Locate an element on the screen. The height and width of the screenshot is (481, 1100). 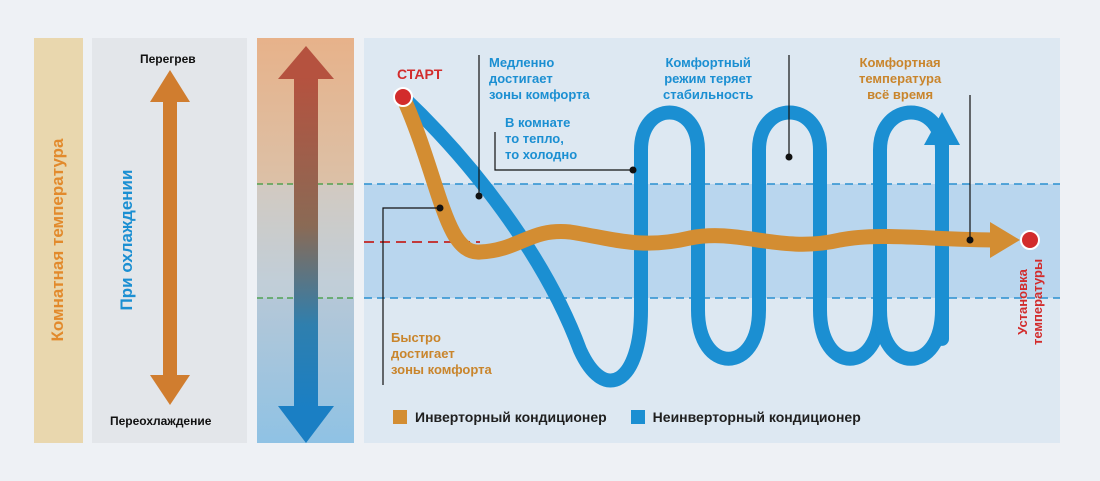
warm-cold-label: В комнате то тепло, то холодно is located at coordinates (541, 138).